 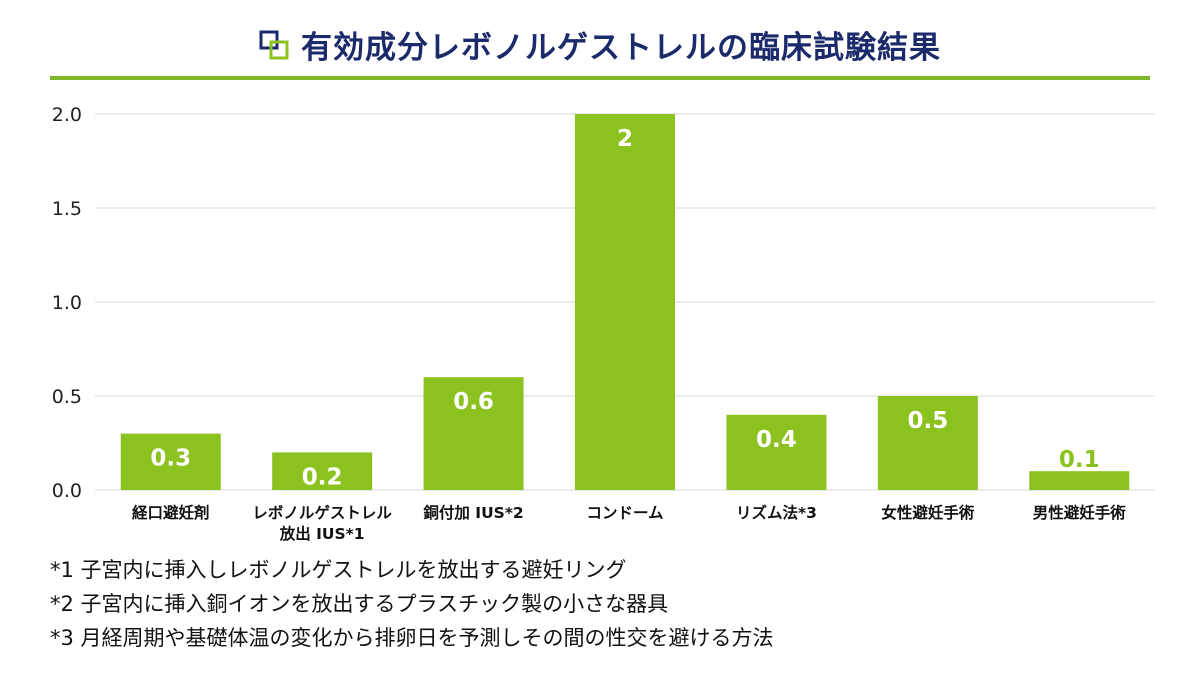 What do you see at coordinates (322, 477) in the screenshot?
I see `data-label: 0.2` at bounding box center [322, 477].